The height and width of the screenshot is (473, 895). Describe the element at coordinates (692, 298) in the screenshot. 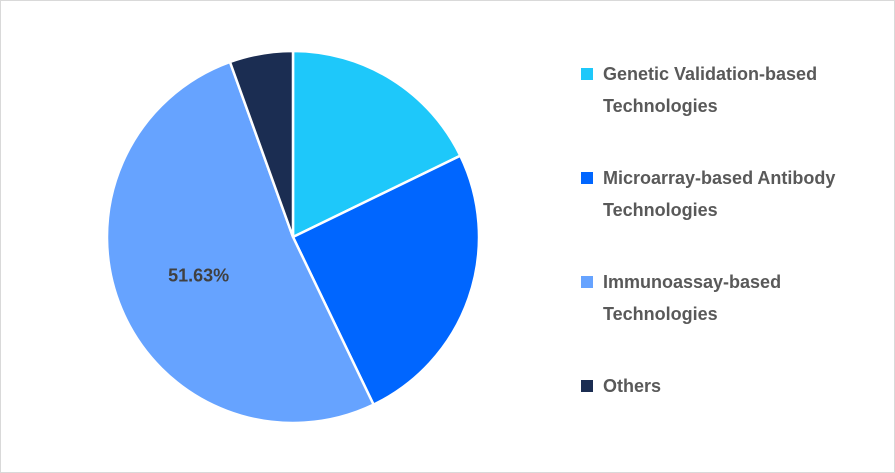

I see `legend-label: Immunoassay-based Technologies` at that location.